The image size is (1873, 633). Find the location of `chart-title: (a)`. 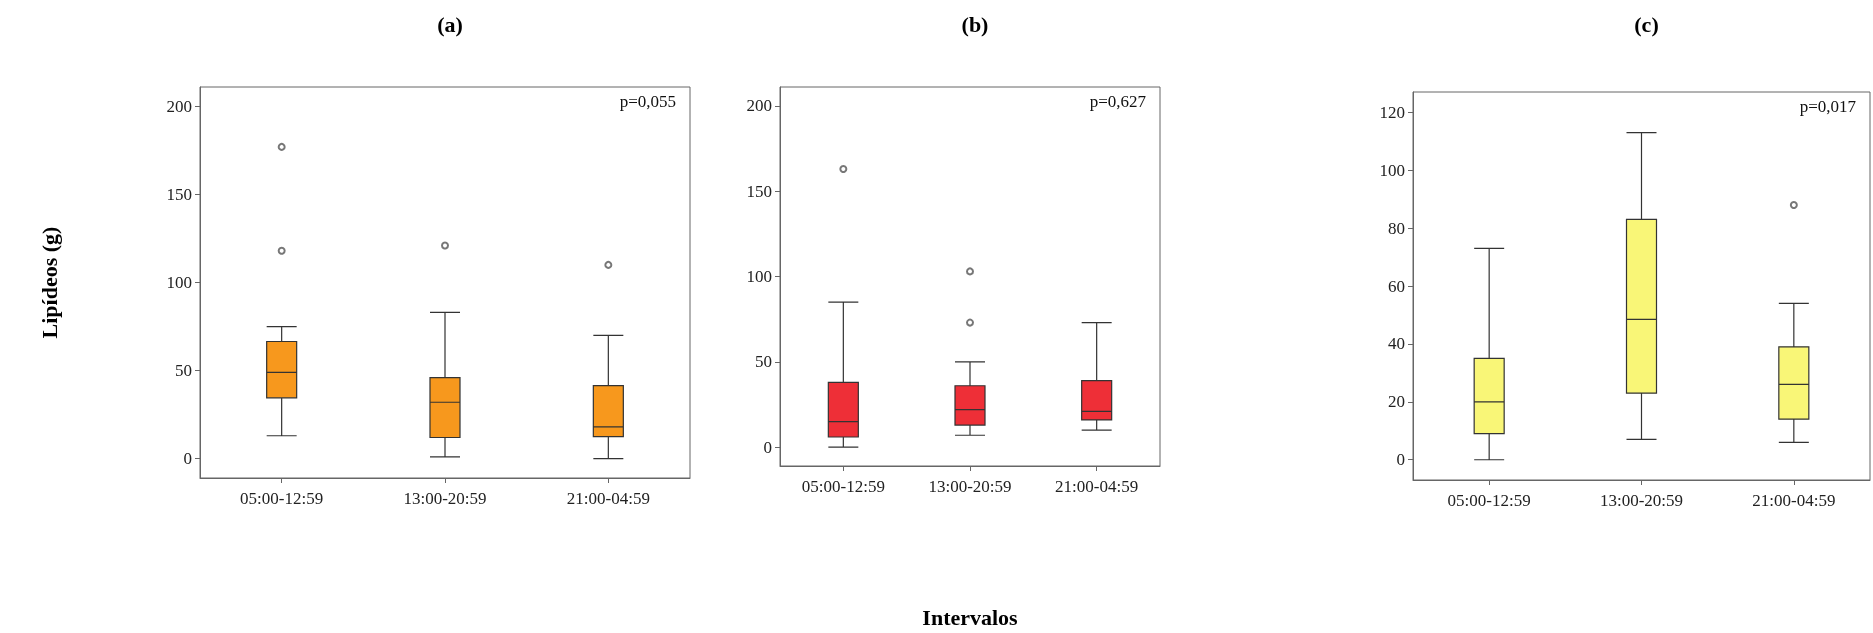

chart-title: (a) is located at coordinates (450, 24).